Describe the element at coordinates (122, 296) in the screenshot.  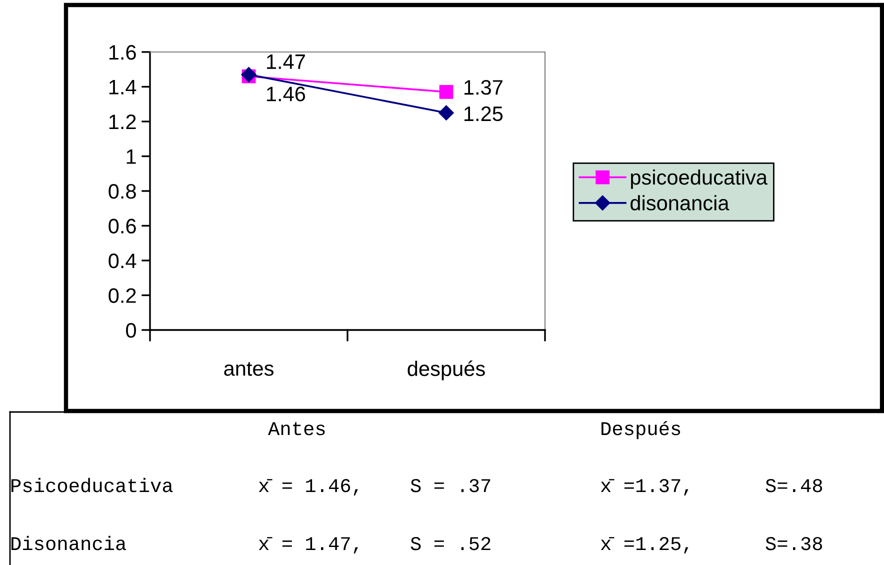
I see `y-tick-label: 0.2` at that location.